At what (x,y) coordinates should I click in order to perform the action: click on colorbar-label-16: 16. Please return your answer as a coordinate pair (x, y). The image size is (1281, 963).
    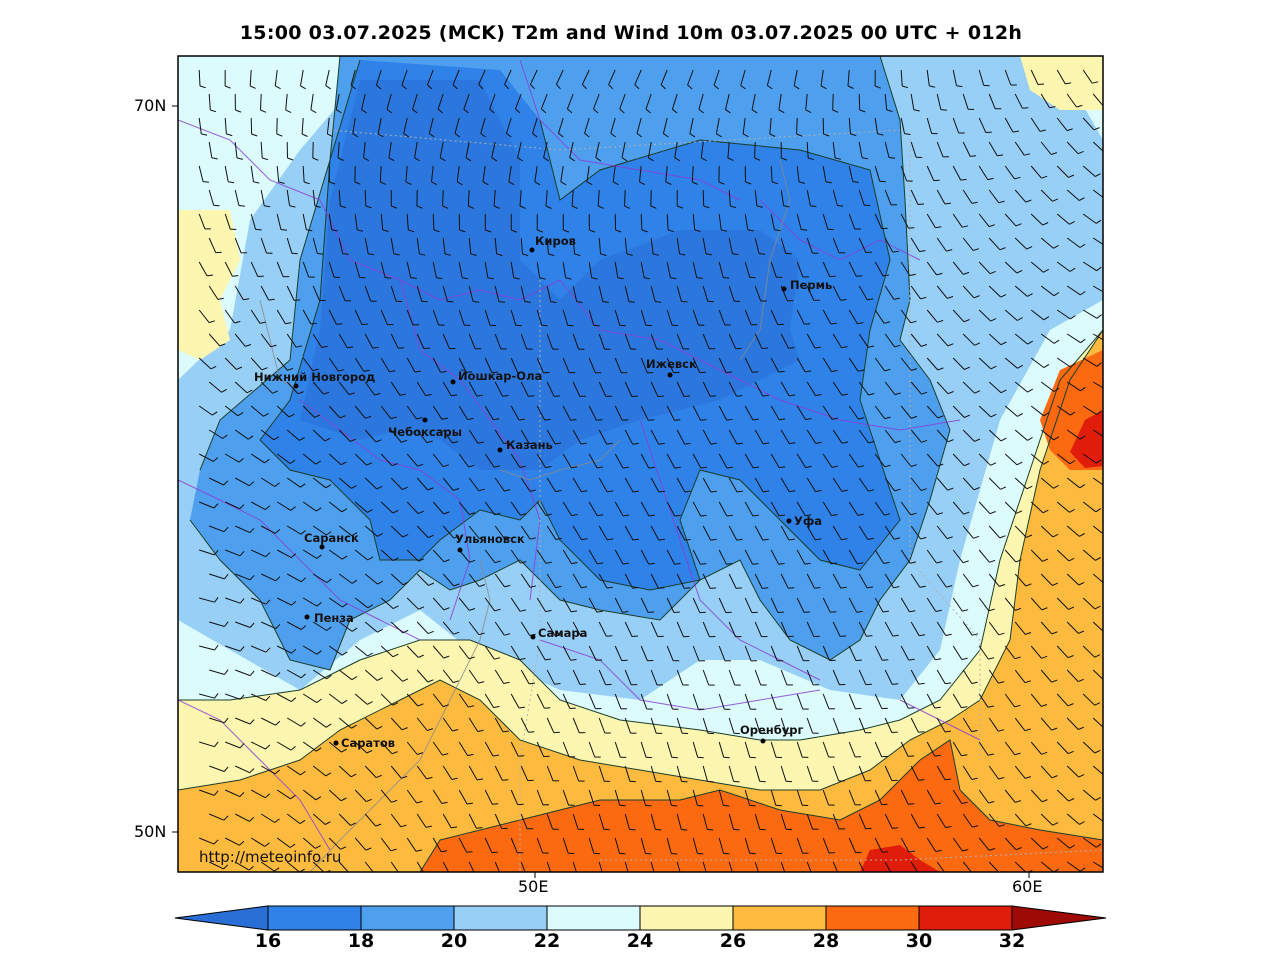
    Looking at the image, I should click on (268, 941).